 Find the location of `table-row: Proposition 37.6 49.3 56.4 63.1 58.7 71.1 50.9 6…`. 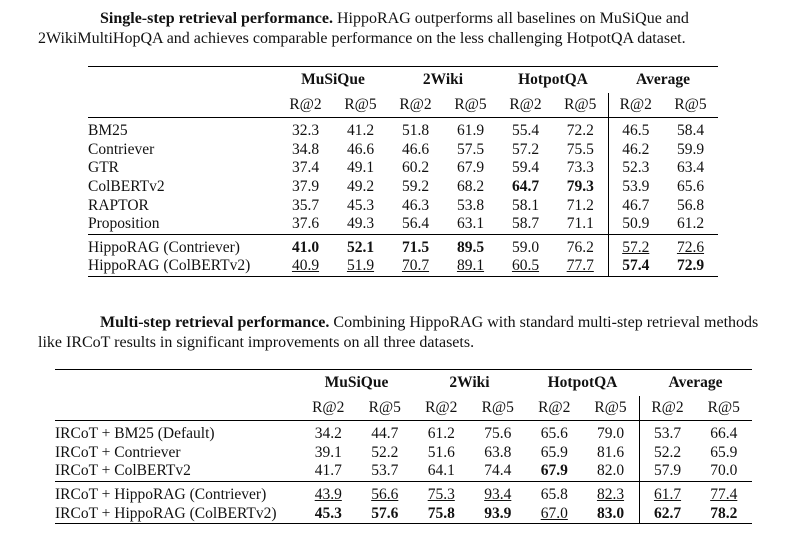

table-row: Proposition 37.6 49.3 56.4 63.1 58.7 71.1 50.9 6… is located at coordinates (403, 224).